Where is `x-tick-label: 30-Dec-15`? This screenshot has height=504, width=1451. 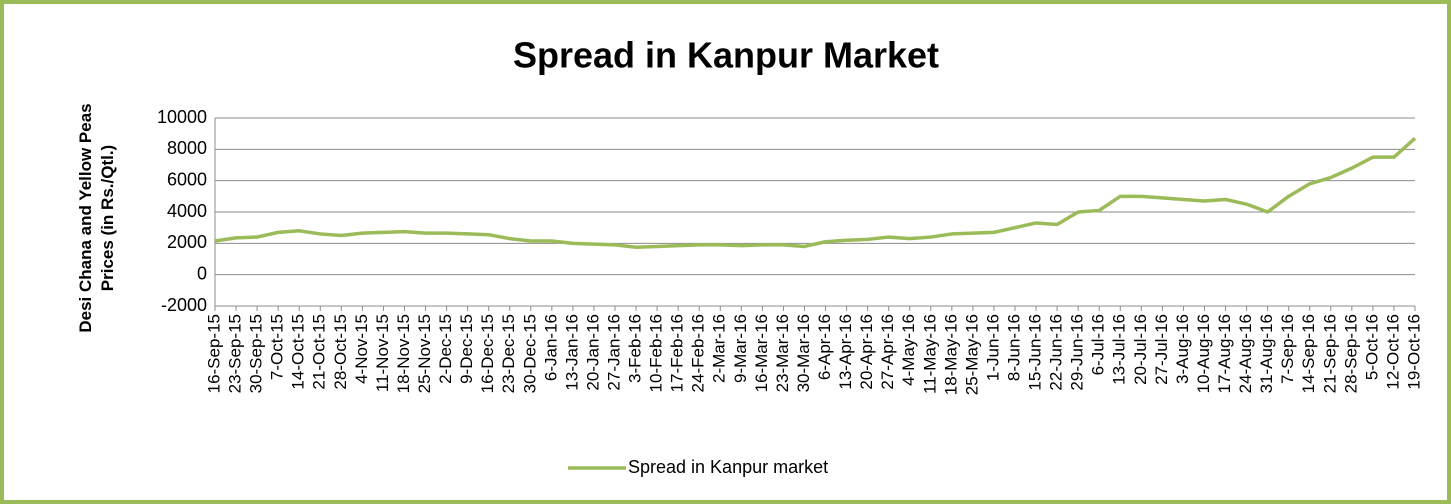
x-tick-label: 30-Dec-15 is located at coordinates (529, 353).